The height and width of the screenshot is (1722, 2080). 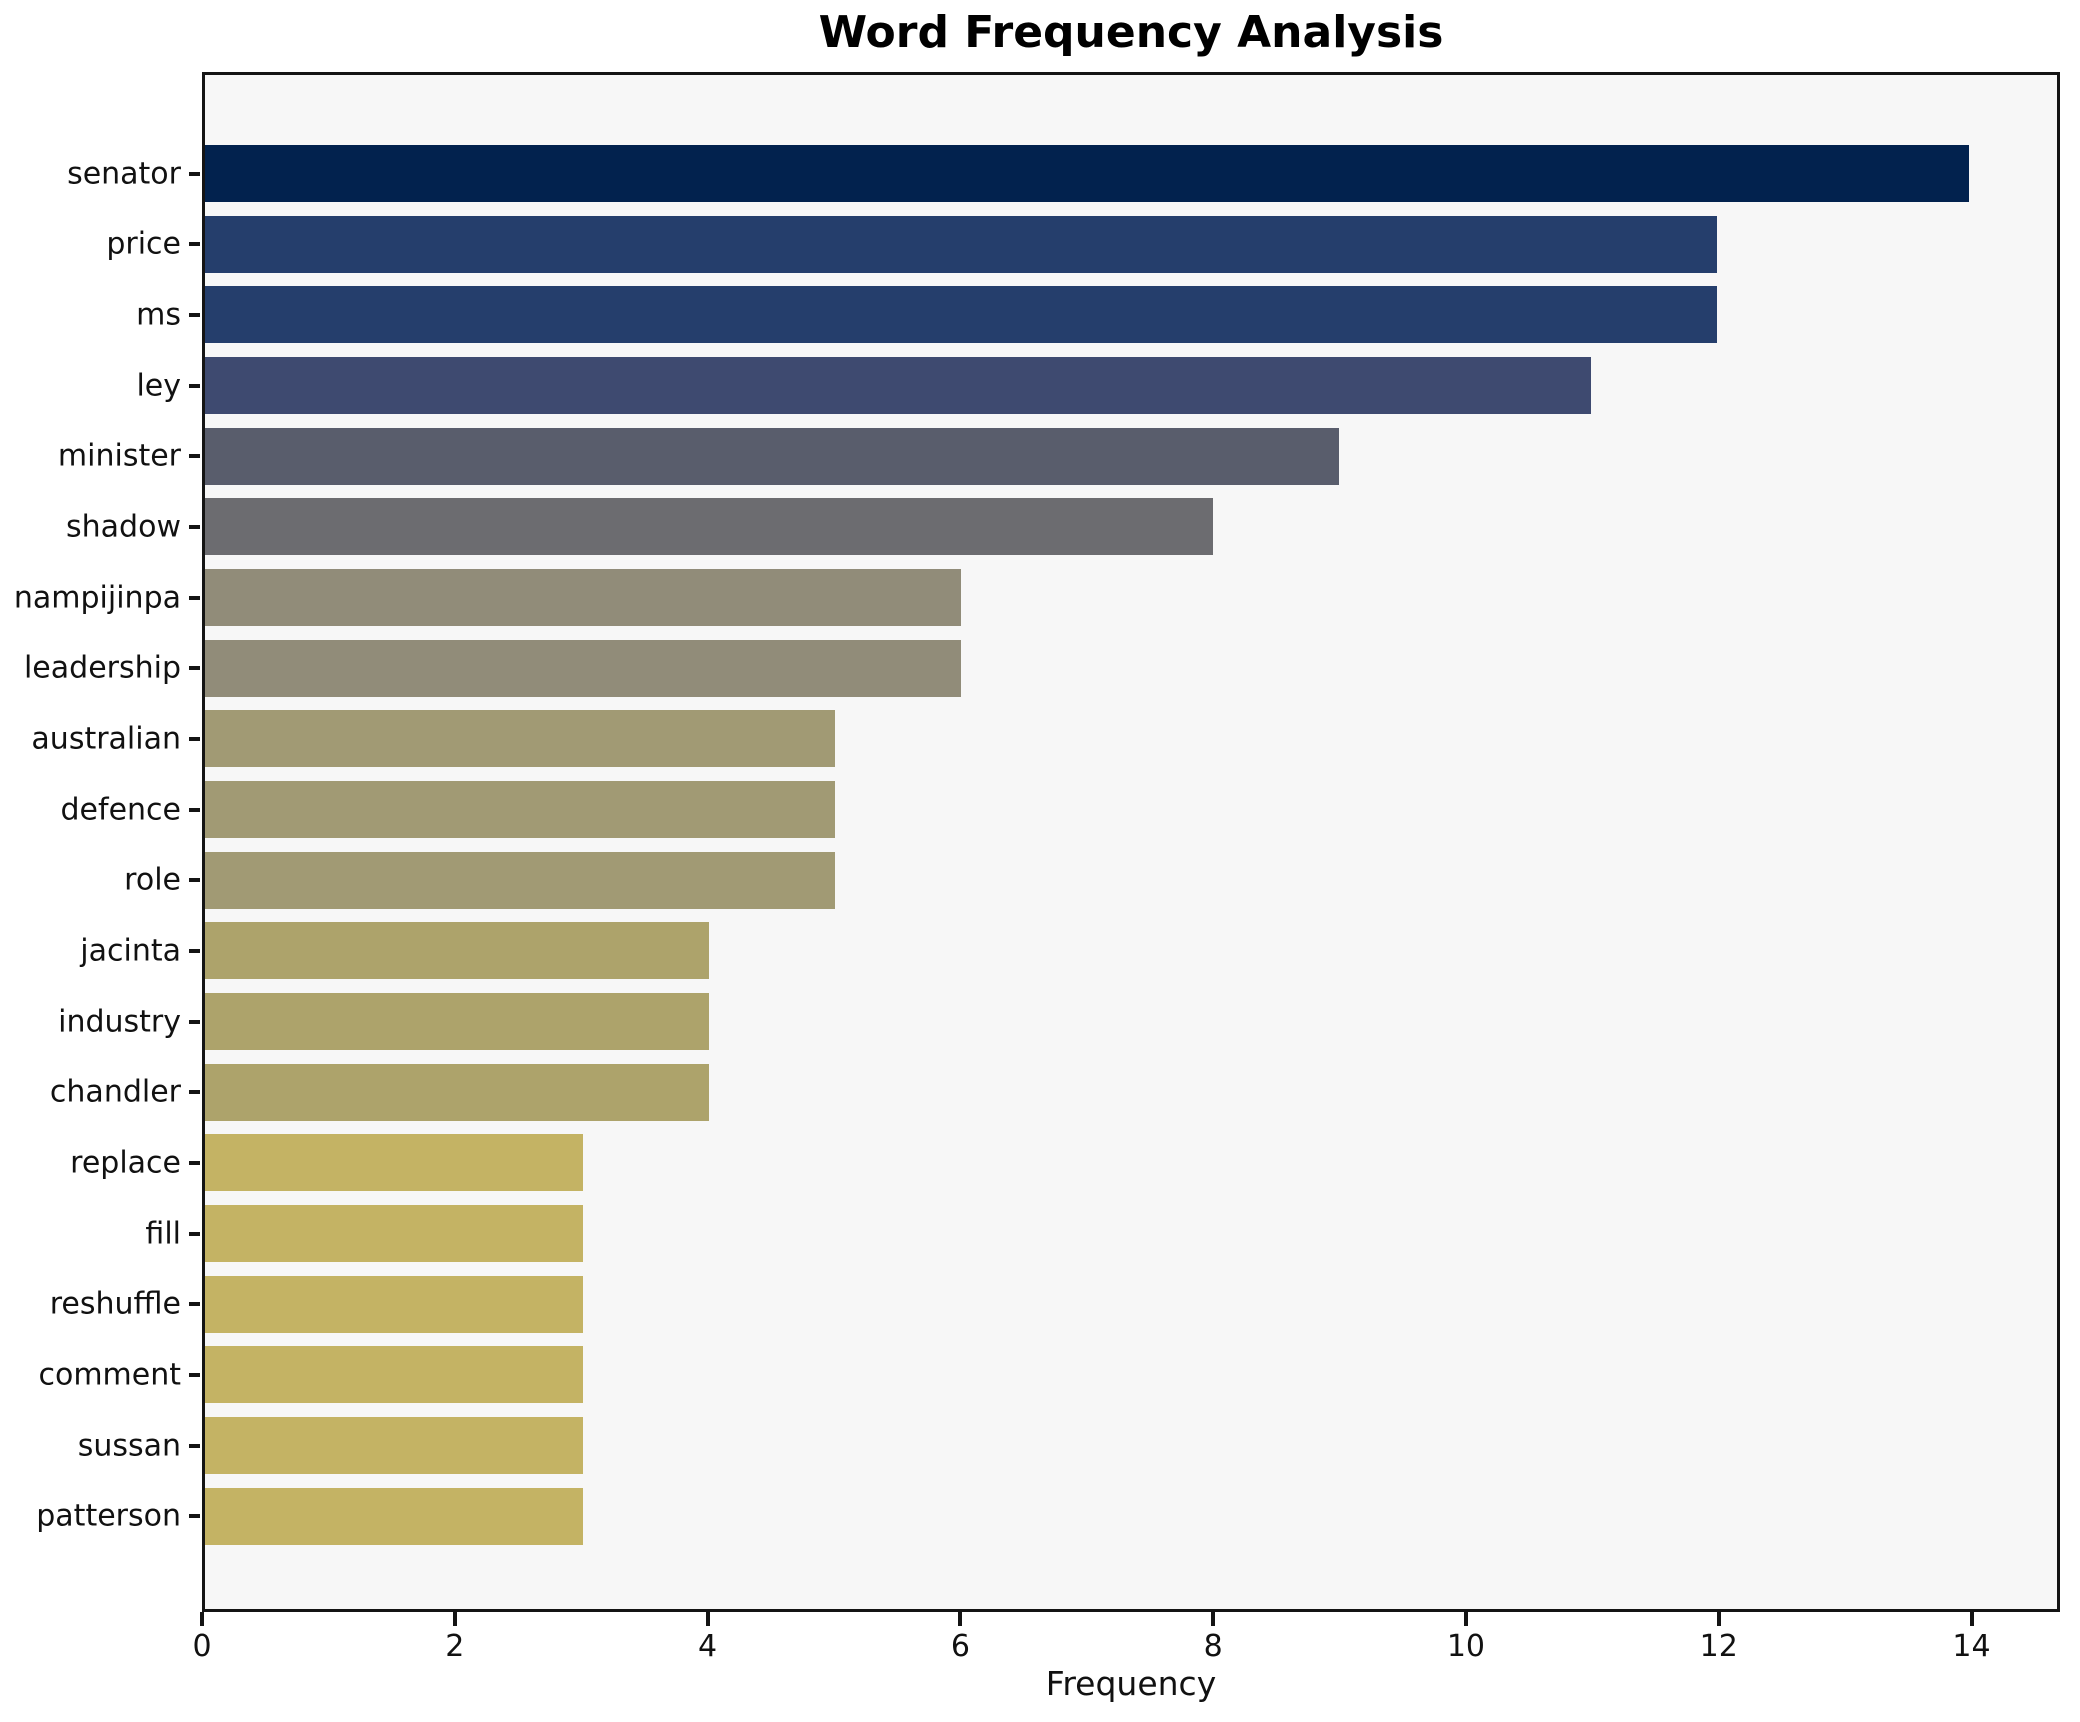 I want to click on bar-row-price: price, so click(x=1081, y=244).